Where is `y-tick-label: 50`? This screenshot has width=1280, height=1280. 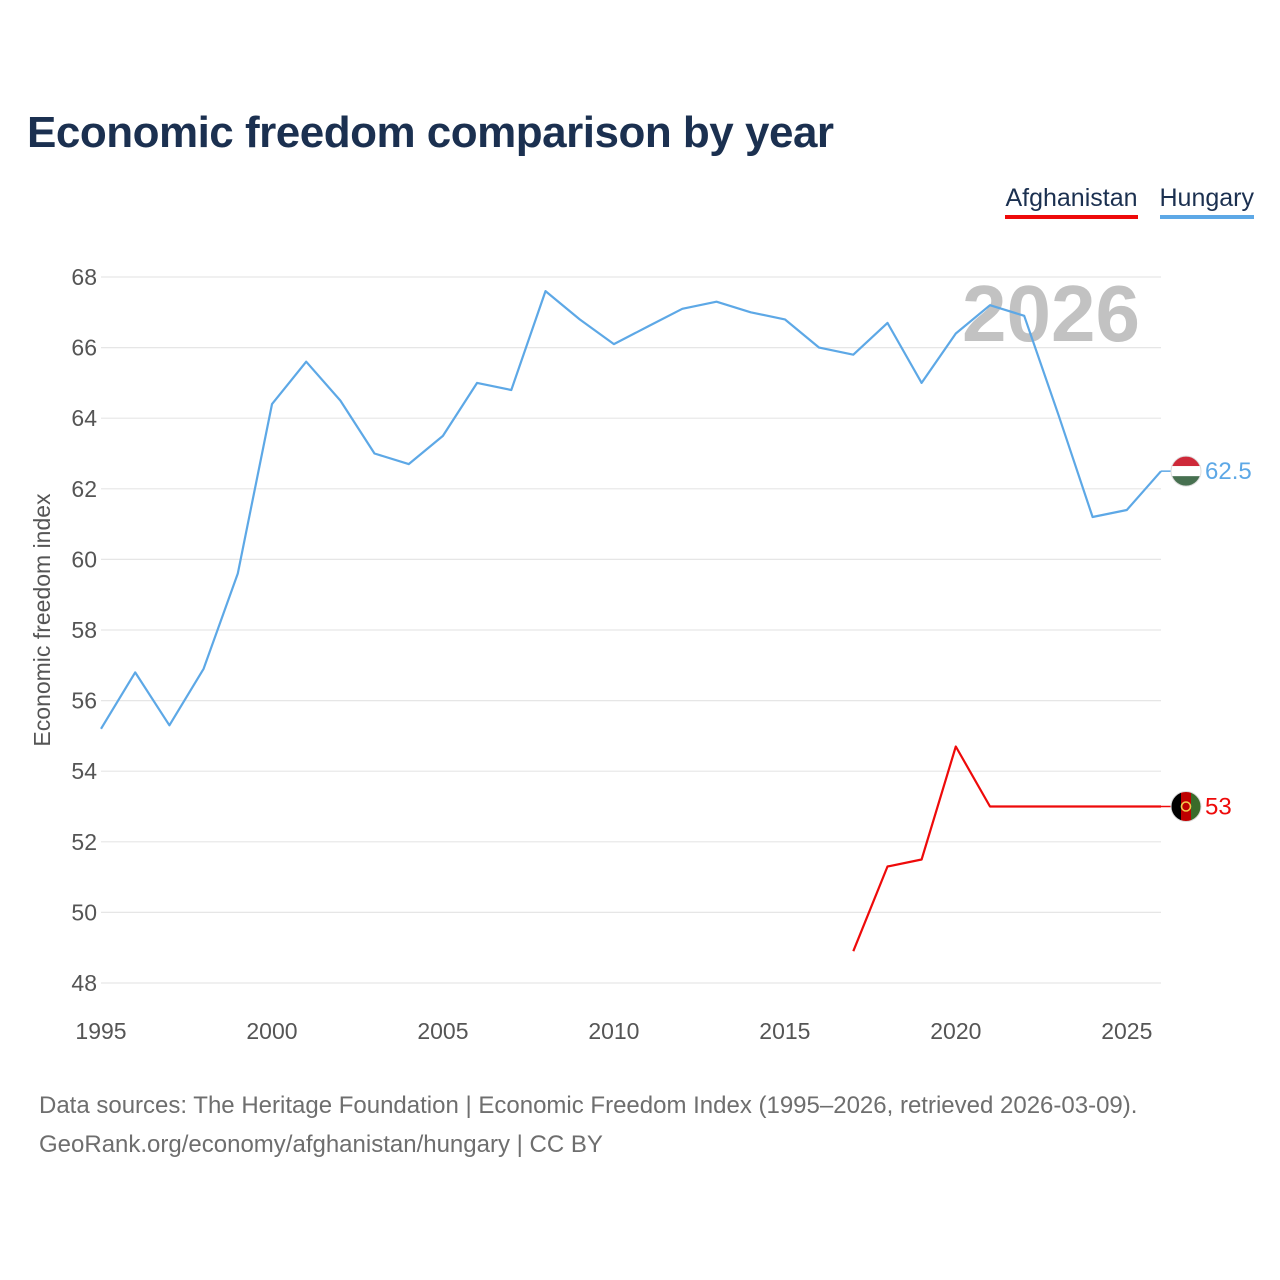 y-tick-label: 50 is located at coordinates (84, 912).